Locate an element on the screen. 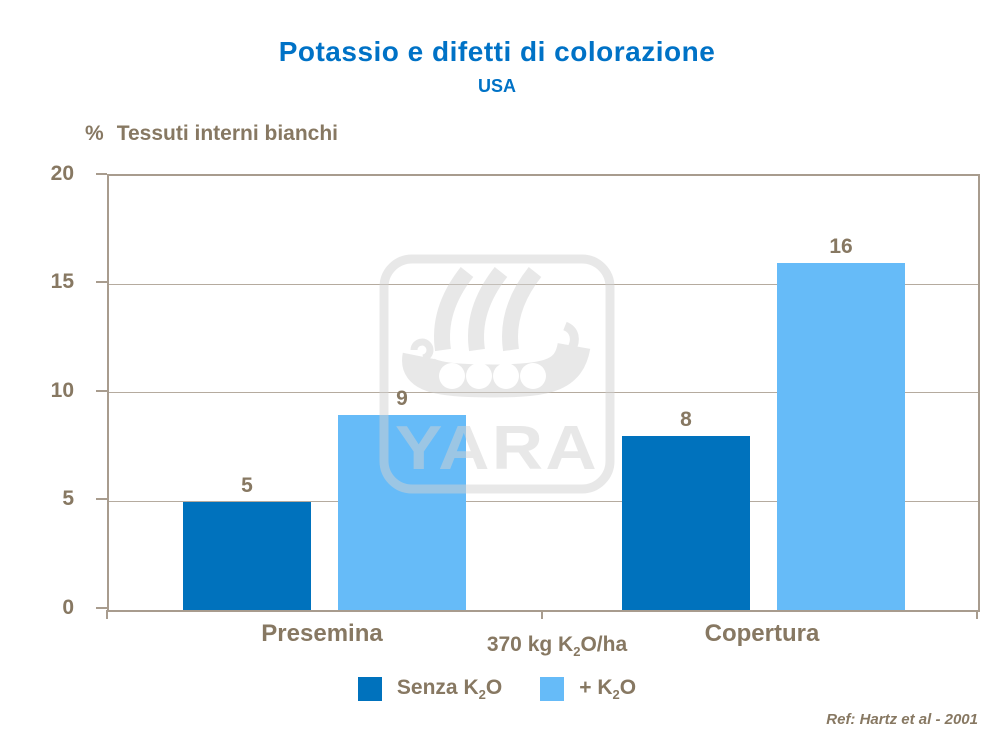 The image size is (994, 744). legend-label-senza-k2o: Senza K2O is located at coordinates (449, 689).